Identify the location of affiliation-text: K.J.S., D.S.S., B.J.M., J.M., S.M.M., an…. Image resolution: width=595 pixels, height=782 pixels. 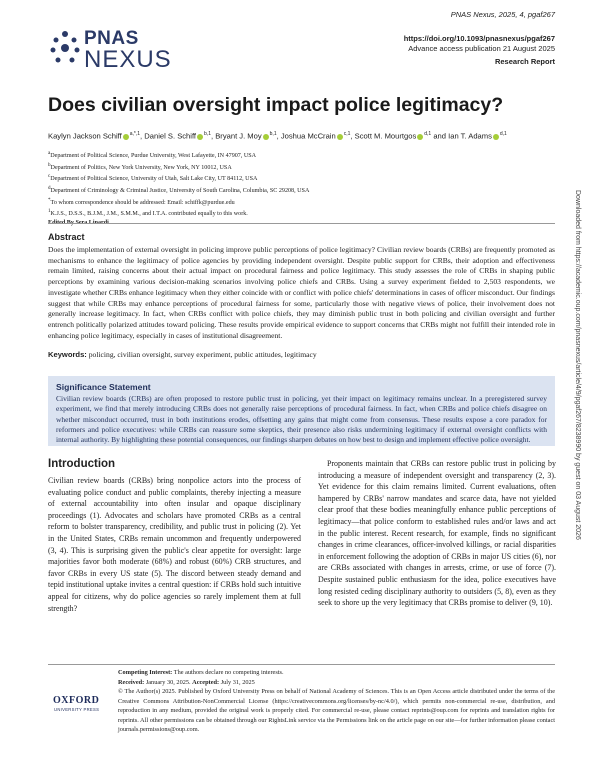
(149, 214).